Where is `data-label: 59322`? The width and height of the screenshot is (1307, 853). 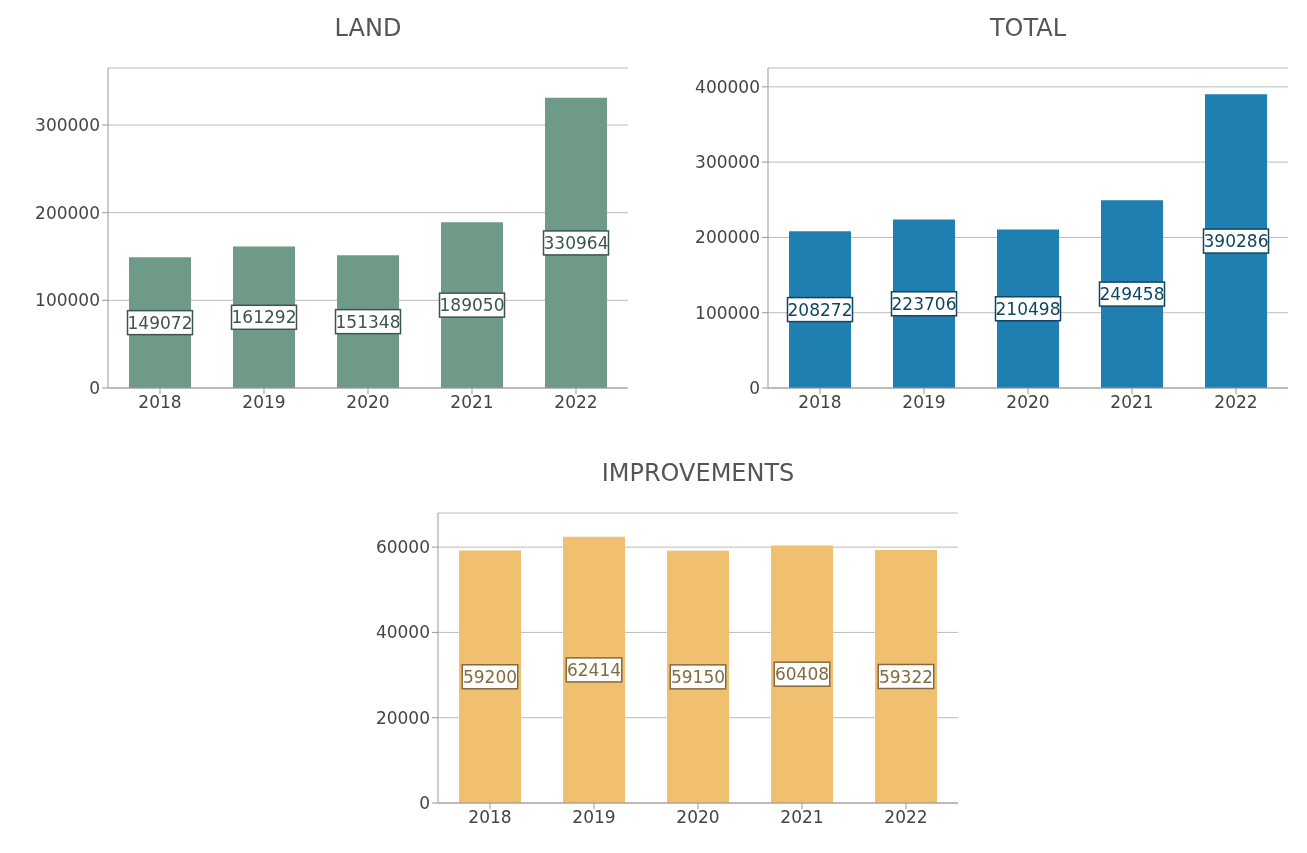 data-label: 59322 is located at coordinates (906, 676).